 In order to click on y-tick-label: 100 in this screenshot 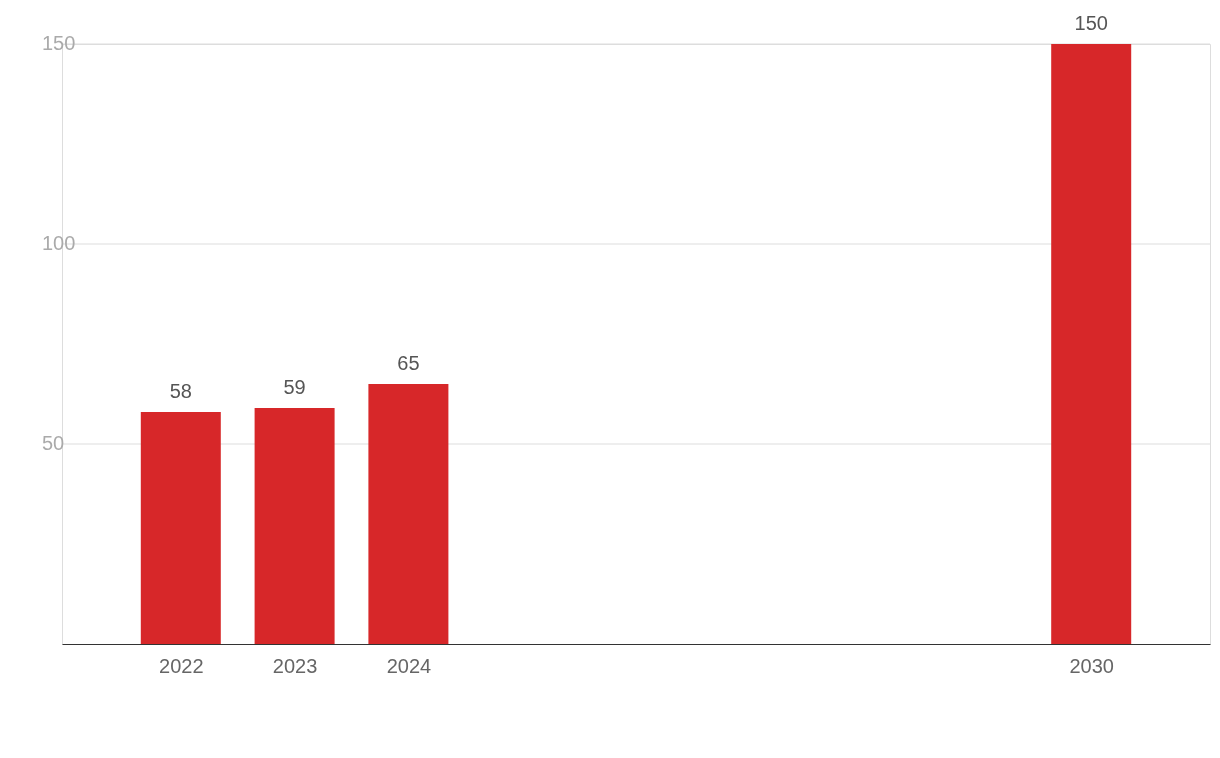, I will do `click(59, 243)`.